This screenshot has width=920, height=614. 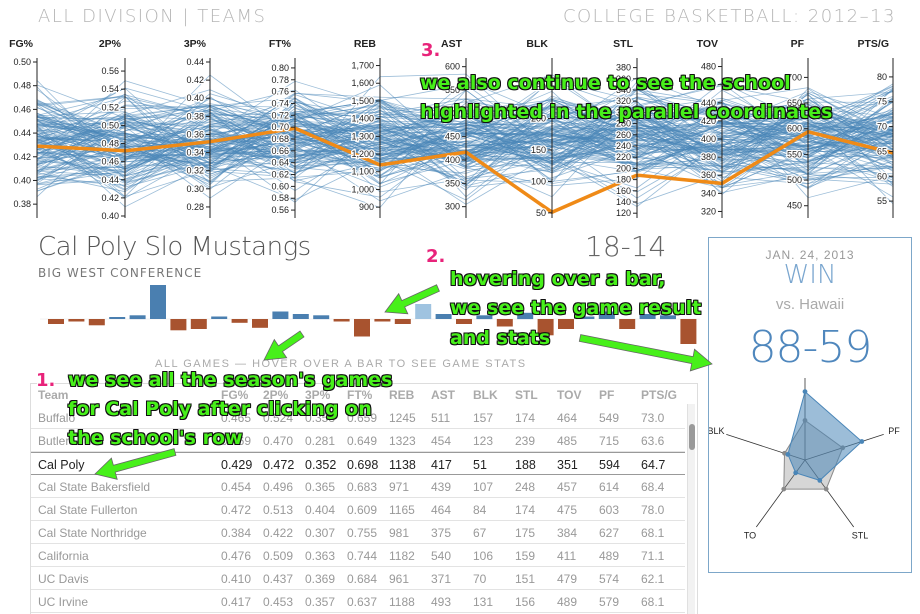 I want to click on stat-cell: 0.429, so click(x=237, y=465).